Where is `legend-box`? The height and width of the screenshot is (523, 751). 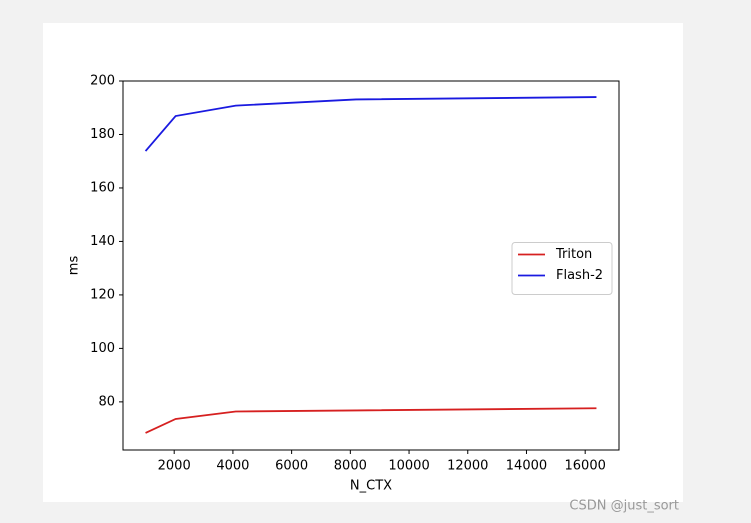
legend-box is located at coordinates (562, 268).